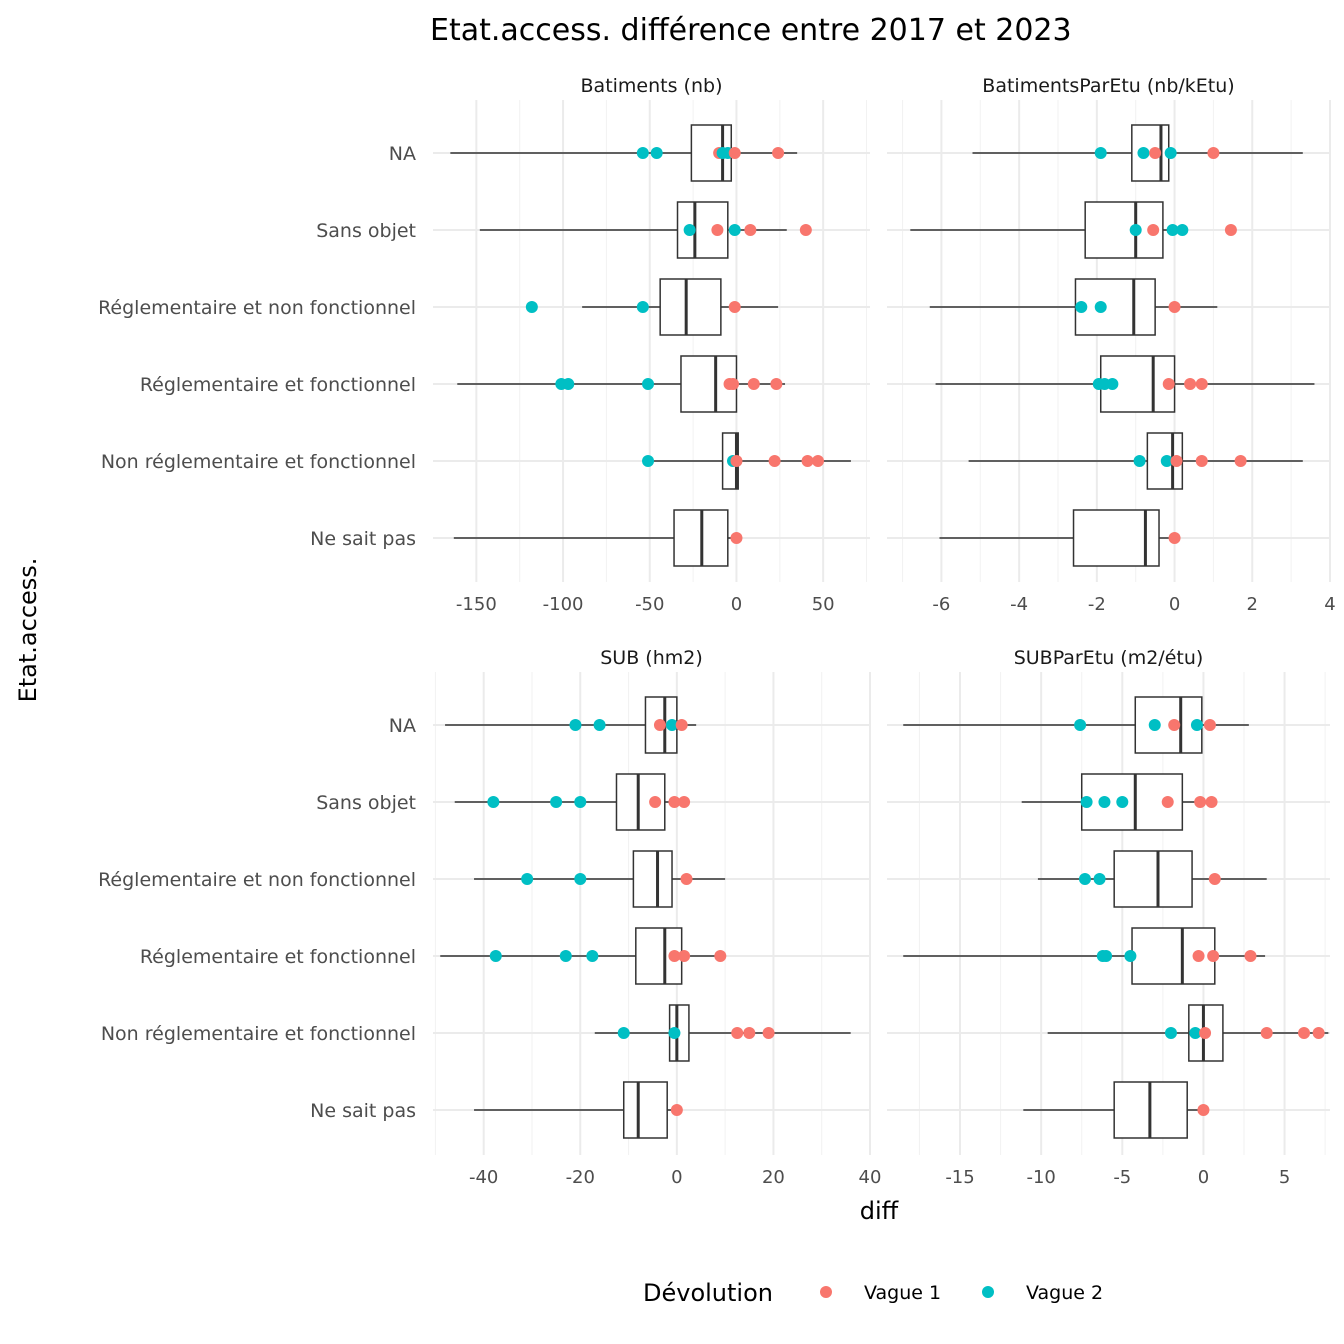 The height and width of the screenshot is (1344, 1344). What do you see at coordinates (1040, 1177) in the screenshot?
I see `x-tick-label: -10` at bounding box center [1040, 1177].